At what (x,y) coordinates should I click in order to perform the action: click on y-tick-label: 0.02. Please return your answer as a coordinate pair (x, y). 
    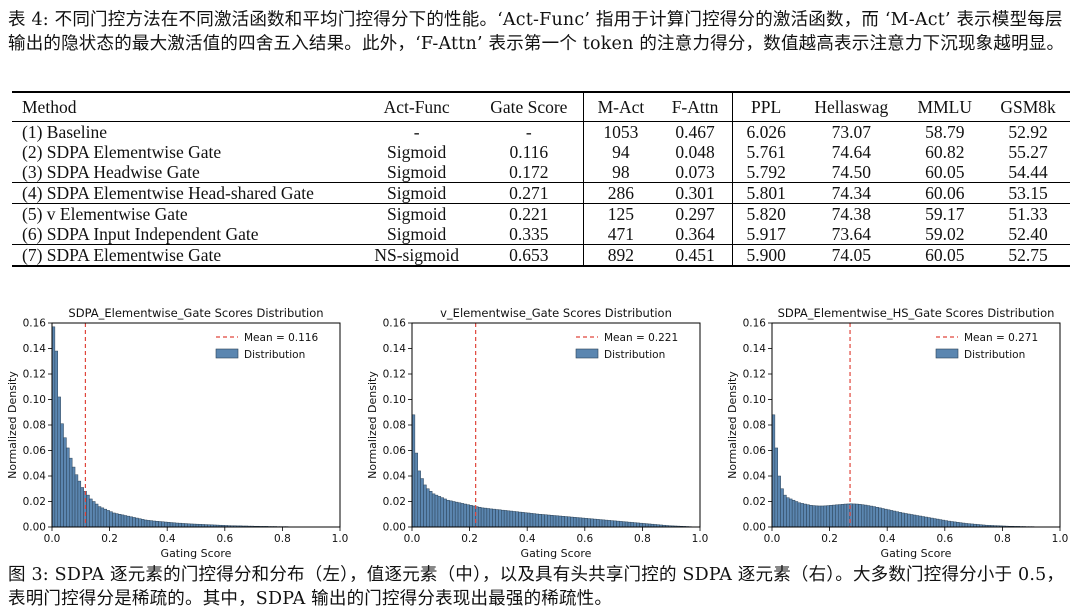
    Looking at the image, I should click on (394, 502).